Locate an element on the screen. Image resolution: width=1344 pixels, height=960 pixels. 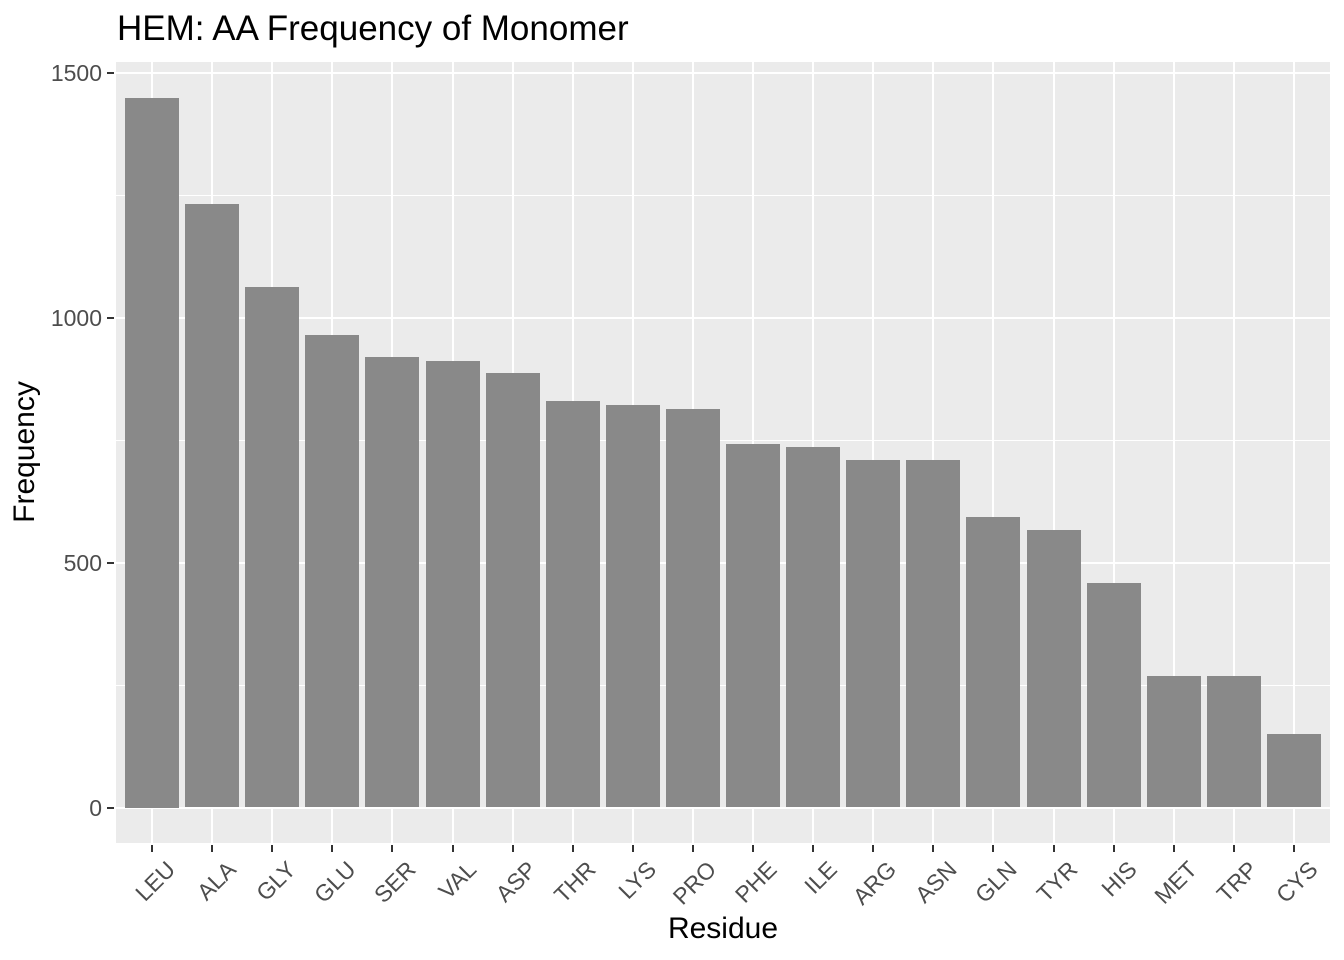
x-tick-mark-GLN is located at coordinates (993, 848).